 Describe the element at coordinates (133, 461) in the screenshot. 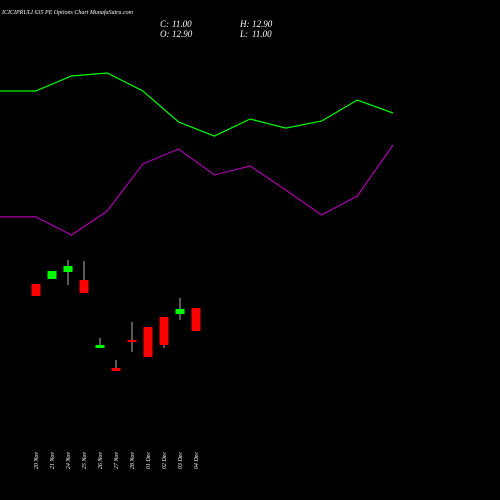

I see `x-tick-label: 28 Nov` at that location.